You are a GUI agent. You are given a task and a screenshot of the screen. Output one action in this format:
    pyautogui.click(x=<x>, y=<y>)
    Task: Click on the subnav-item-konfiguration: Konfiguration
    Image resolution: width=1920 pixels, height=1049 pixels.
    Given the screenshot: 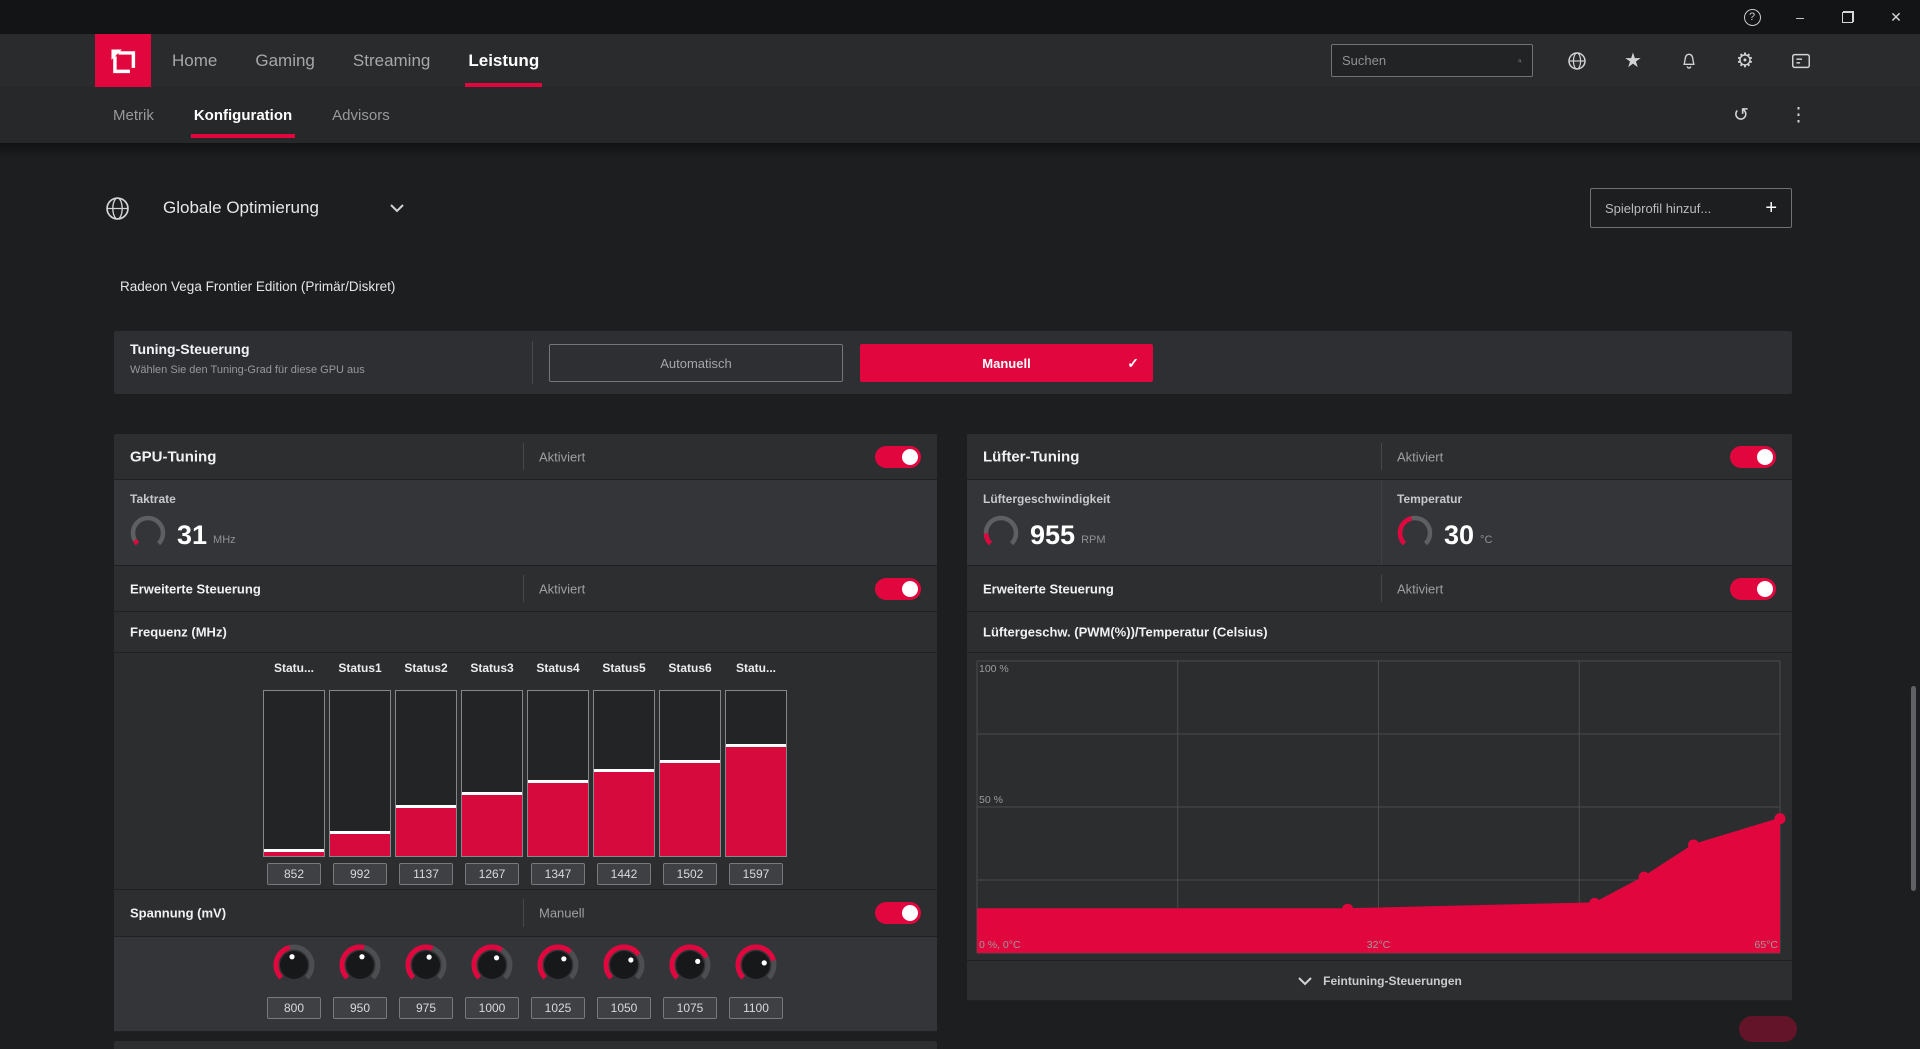 What is the action you would take?
    pyautogui.click(x=243, y=115)
    